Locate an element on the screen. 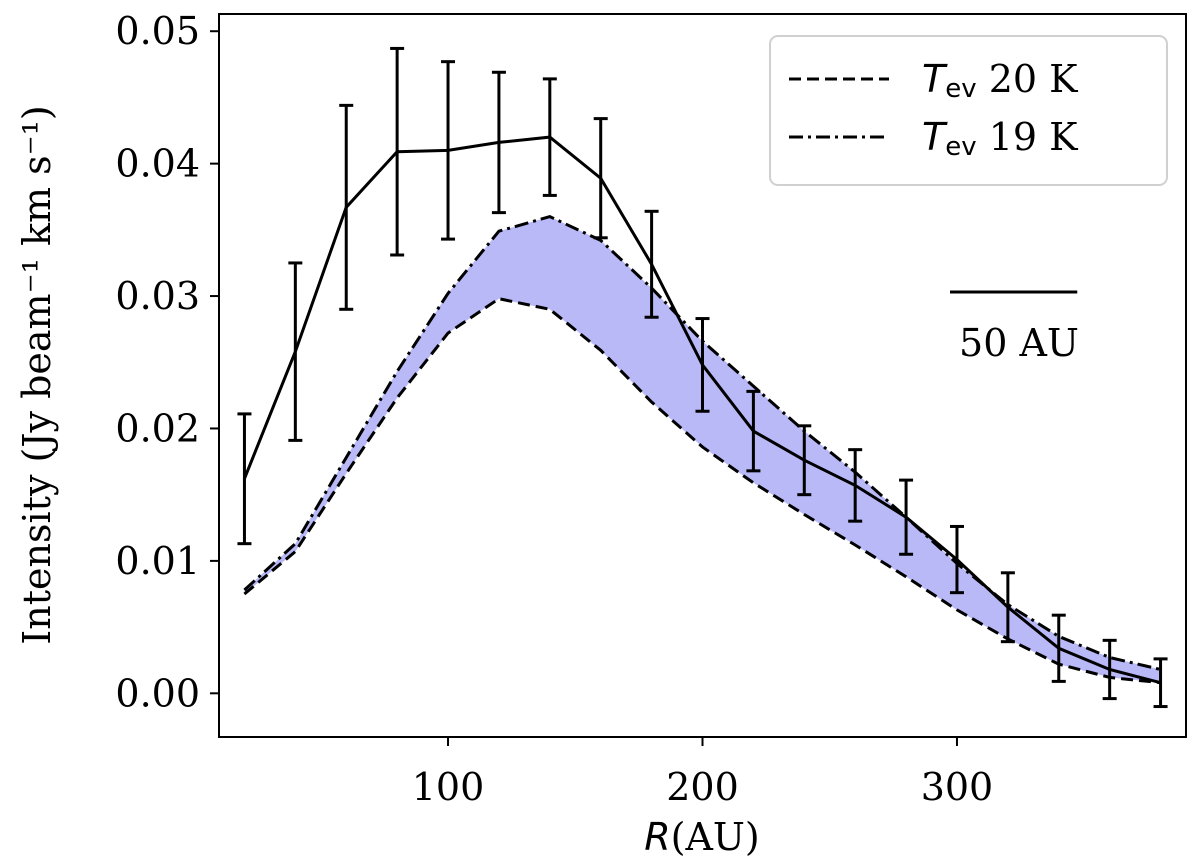 The image size is (1200, 868). x-ticks: 100 200 300 is located at coordinates (702, 773).